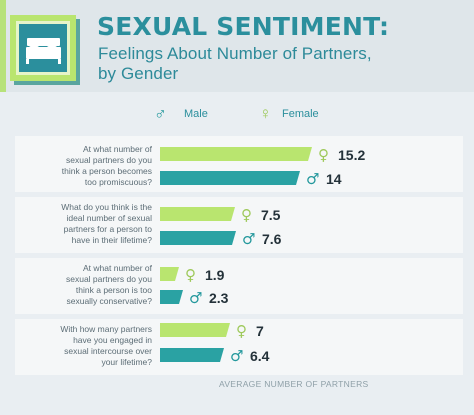 This screenshot has width=474, height=415. What do you see at coordinates (260, 331) in the screenshot?
I see `female-value-label: 7` at bounding box center [260, 331].